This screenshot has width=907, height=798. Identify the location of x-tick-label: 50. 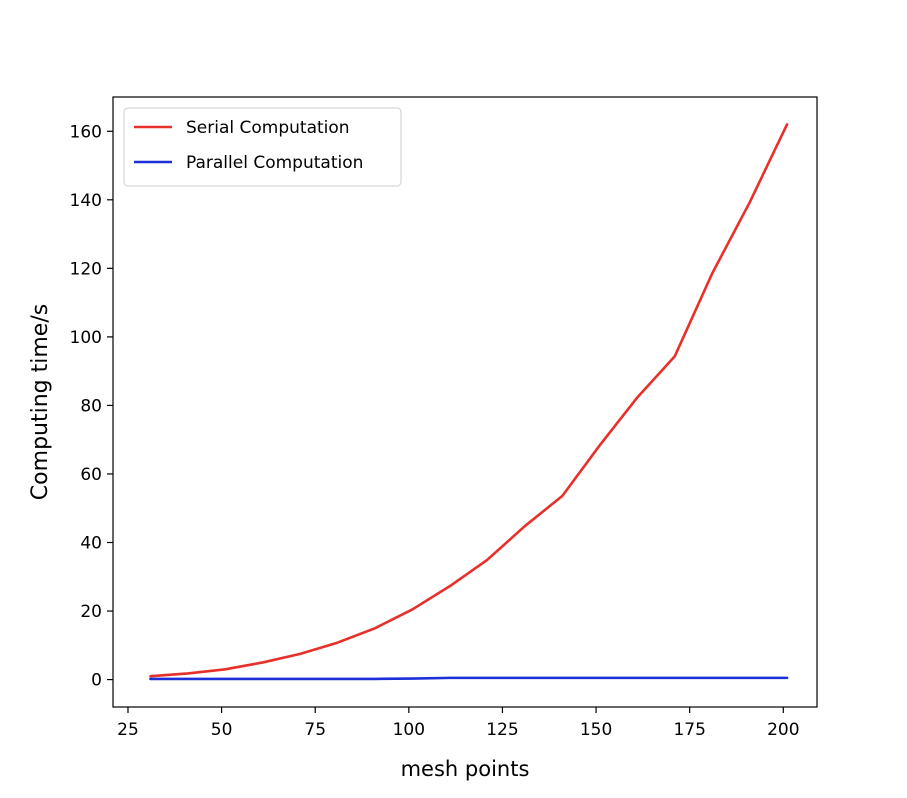
(222, 730).